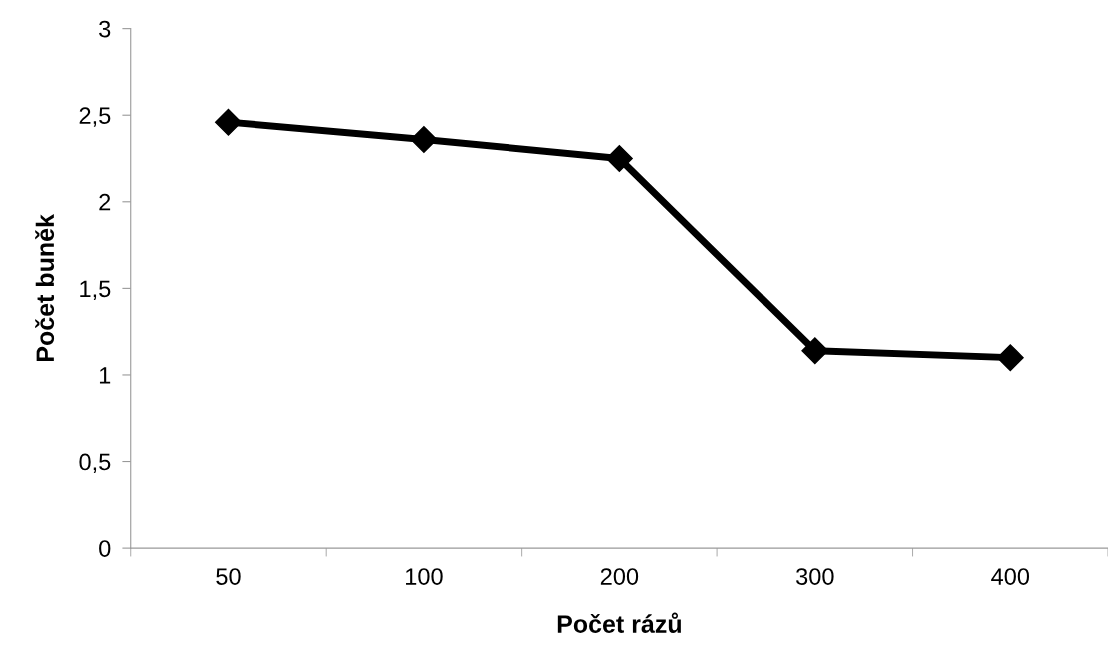 The width and height of the screenshot is (1108, 666). What do you see at coordinates (105, 29) in the screenshot?
I see `y-tick-label: 3` at bounding box center [105, 29].